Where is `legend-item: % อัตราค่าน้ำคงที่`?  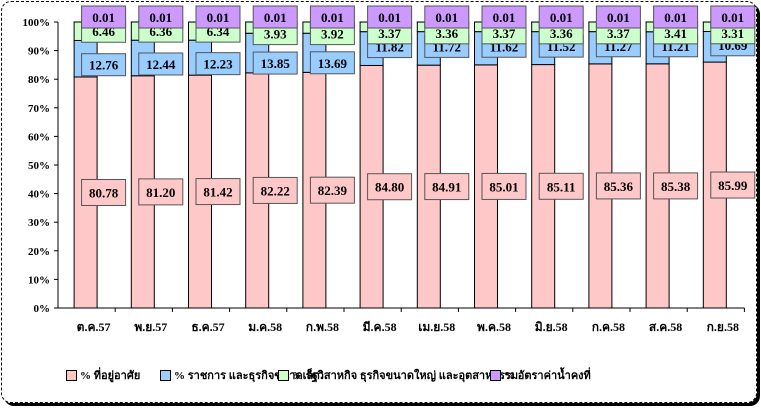
legend-item: % อัตราค่าน้ำคงที่ is located at coordinates (540, 375).